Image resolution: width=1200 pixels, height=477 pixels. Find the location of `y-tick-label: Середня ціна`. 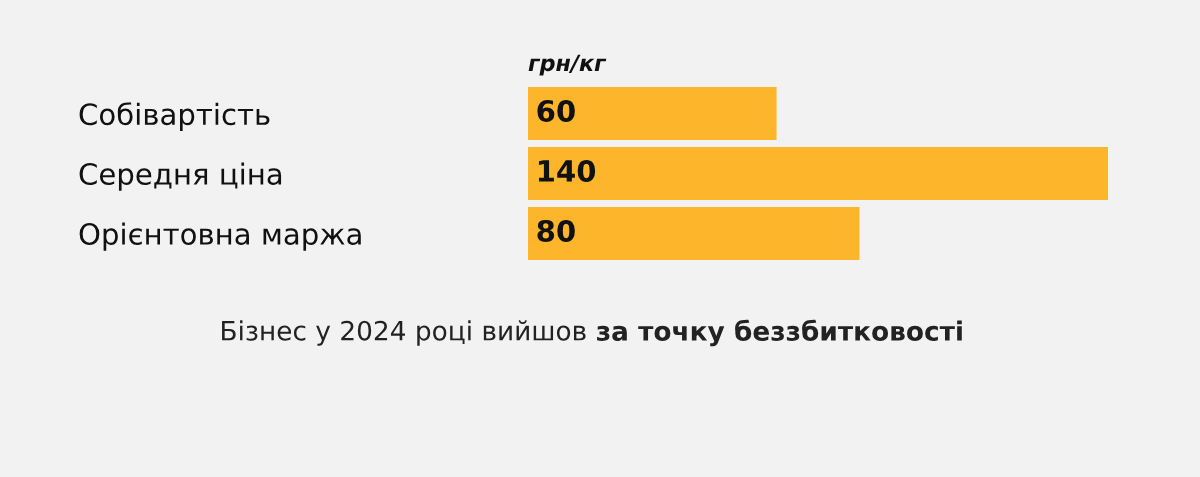

y-tick-label: Середня ціна is located at coordinates (180, 176).